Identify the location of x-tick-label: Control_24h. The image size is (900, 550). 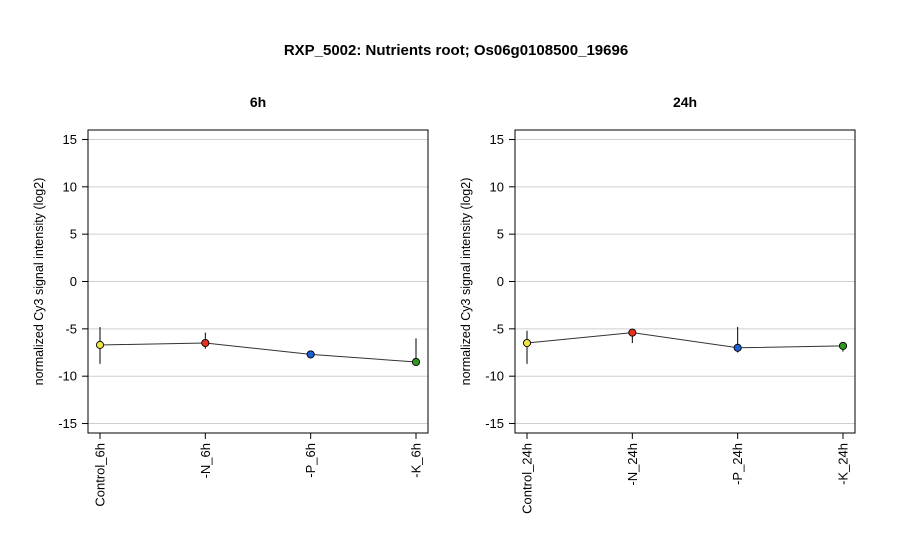
(527, 478).